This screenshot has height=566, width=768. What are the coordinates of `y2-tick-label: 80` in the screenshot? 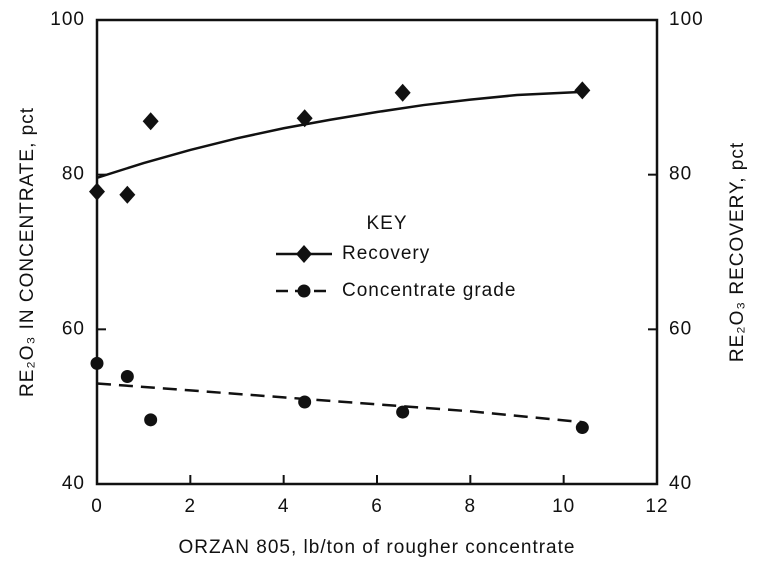 It's located at (680, 174).